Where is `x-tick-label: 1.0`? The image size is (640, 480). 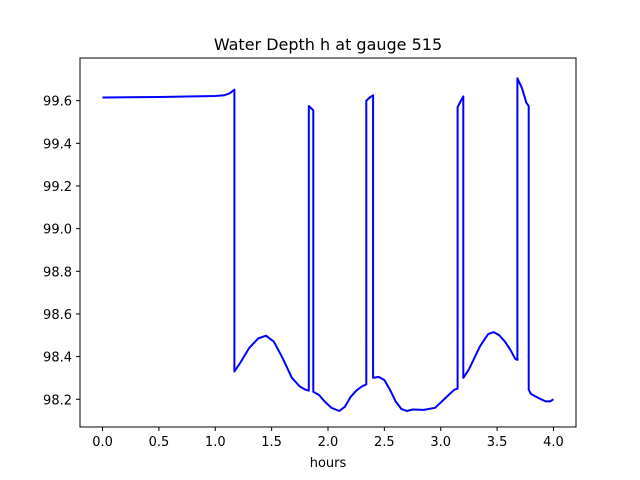 x-tick-label: 1.0 is located at coordinates (215, 442).